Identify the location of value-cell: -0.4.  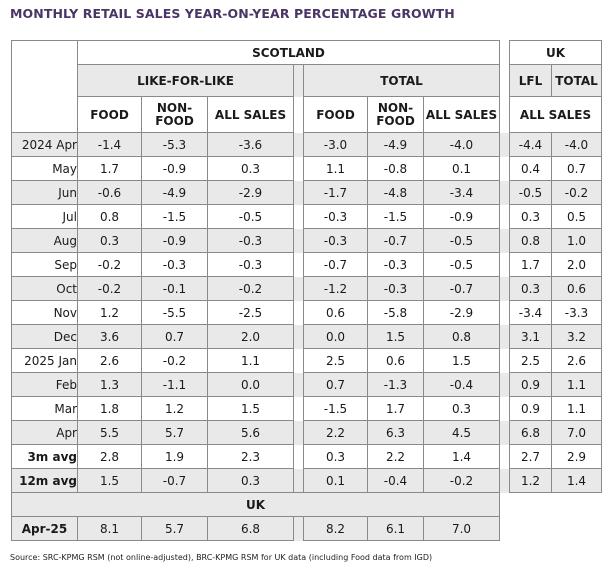
(395, 480).